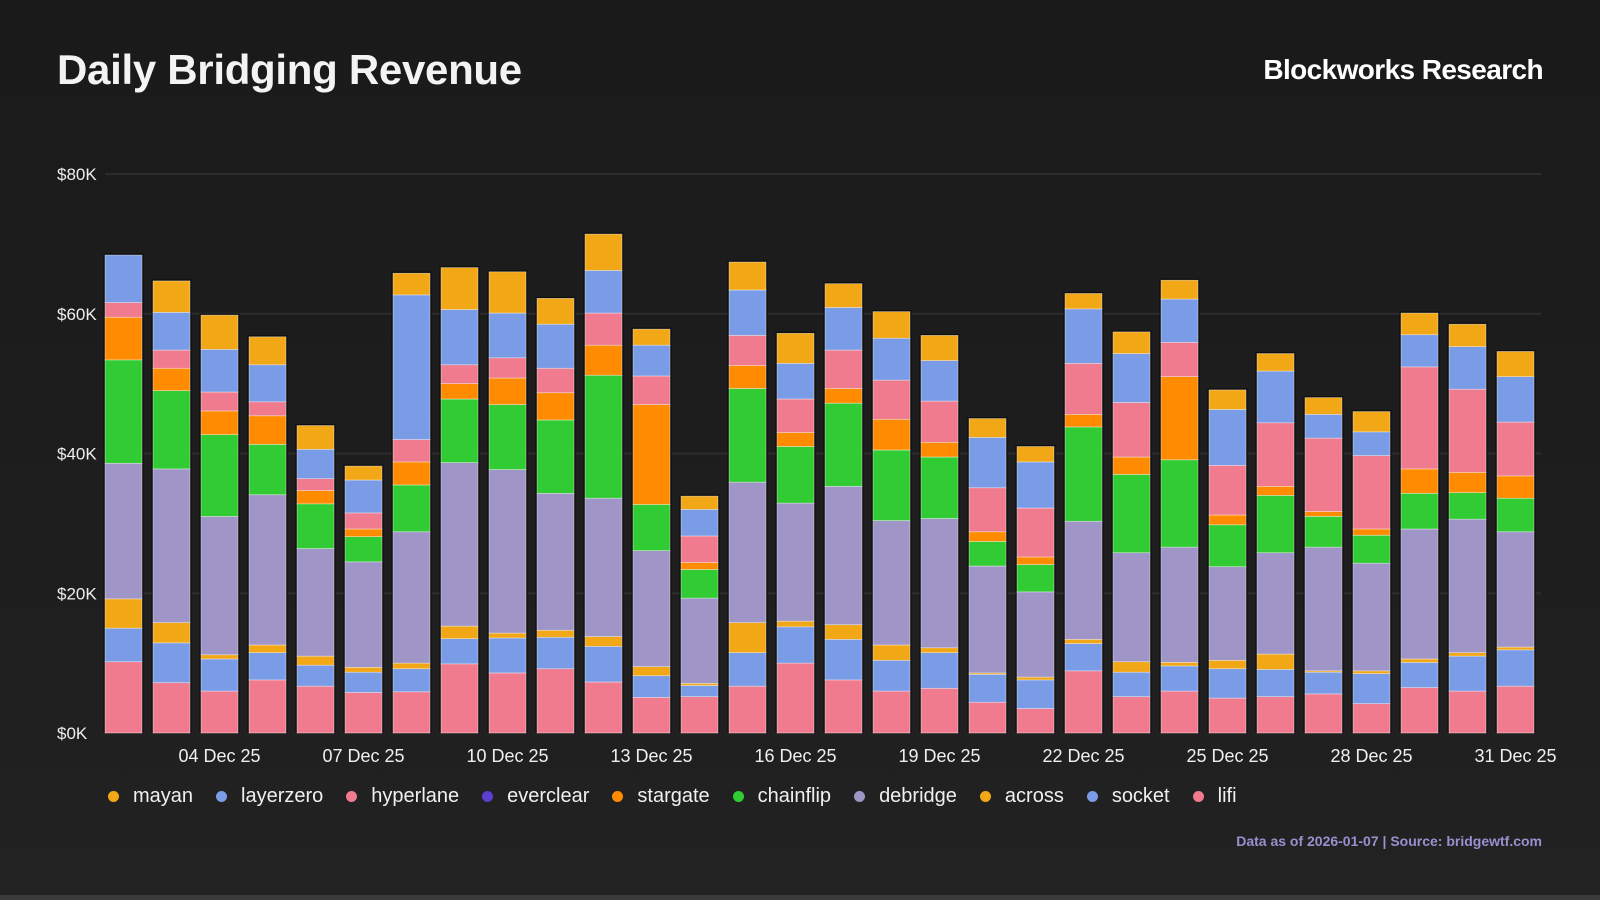 The height and width of the screenshot is (900, 1600). What do you see at coordinates (905, 796) in the screenshot?
I see `legend-item-debridge: debridge` at bounding box center [905, 796].